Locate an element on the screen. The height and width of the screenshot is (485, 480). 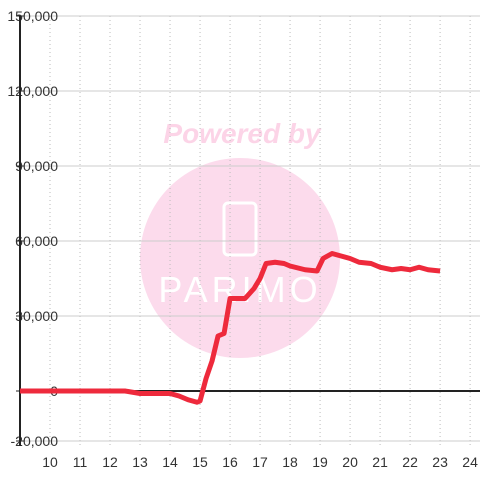
x-tick-label: 24 is located at coordinates (470, 462).